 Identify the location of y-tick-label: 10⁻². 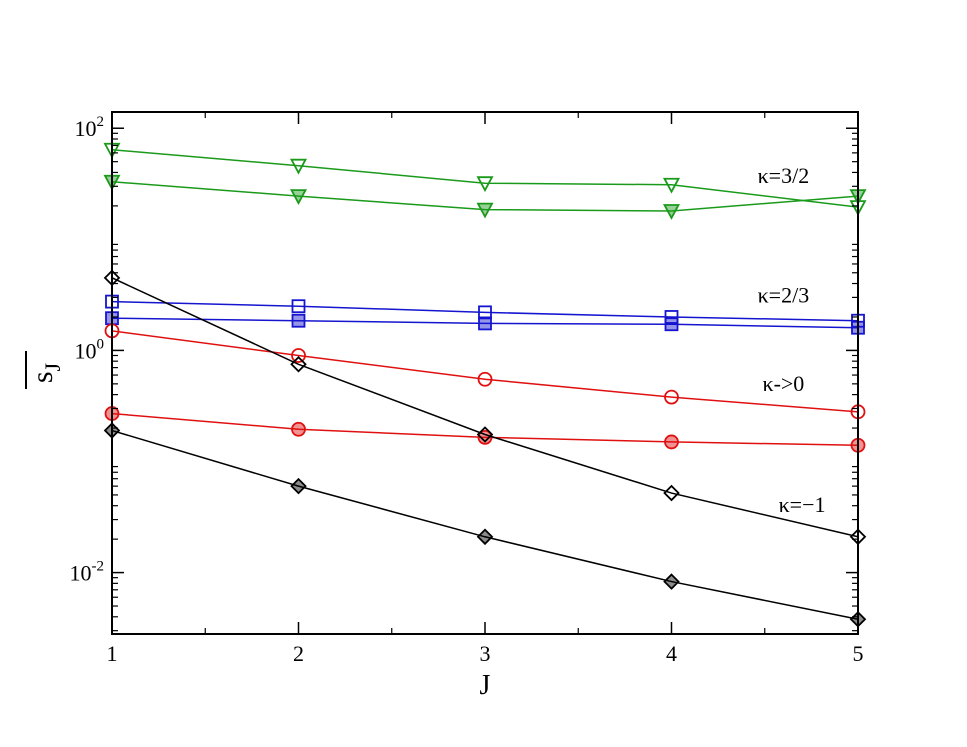
(87, 572).